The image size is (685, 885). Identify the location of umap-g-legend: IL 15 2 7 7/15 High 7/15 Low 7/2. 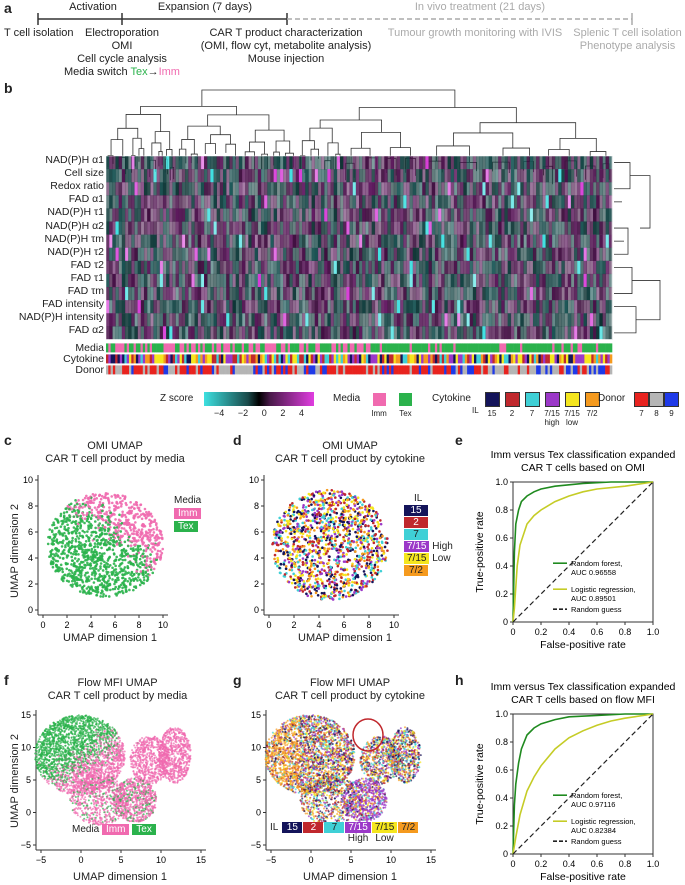
(344, 833).